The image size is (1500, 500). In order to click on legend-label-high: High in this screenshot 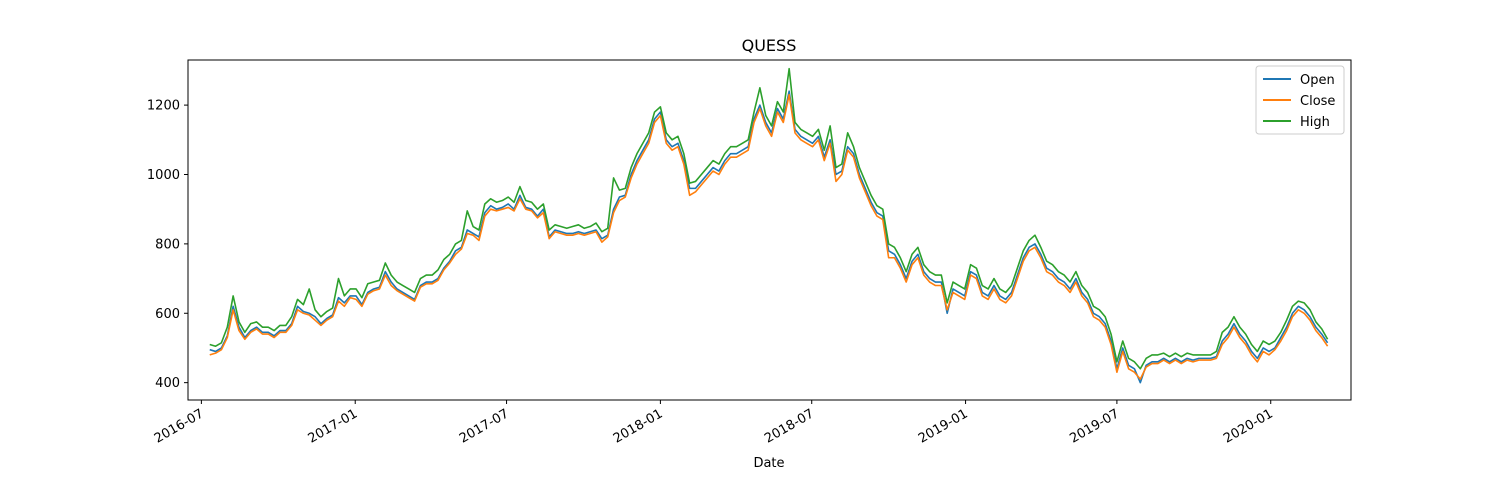, I will do `click(1315, 122)`.